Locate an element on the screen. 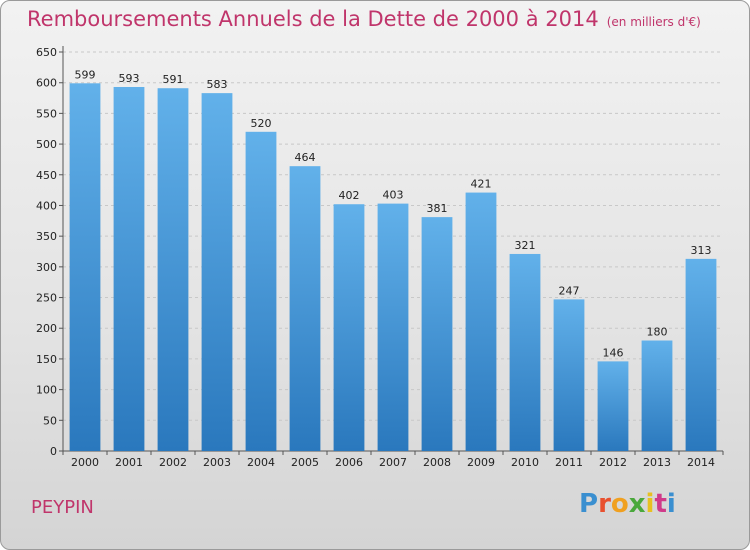 Image resolution: width=750 pixels, height=550 pixels. bar-2006 is located at coordinates (349, 327).